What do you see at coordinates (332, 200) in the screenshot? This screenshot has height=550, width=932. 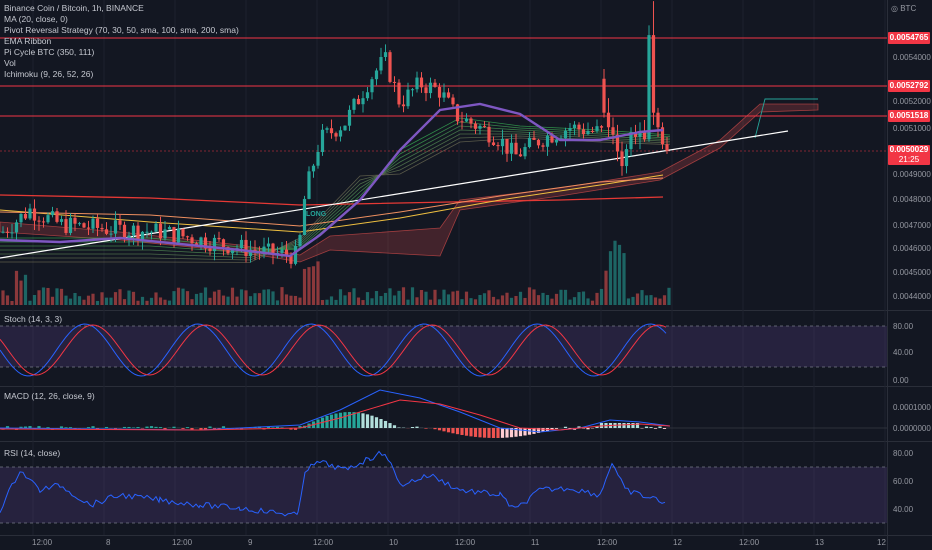 I see `sma-line` at bounding box center [332, 200].